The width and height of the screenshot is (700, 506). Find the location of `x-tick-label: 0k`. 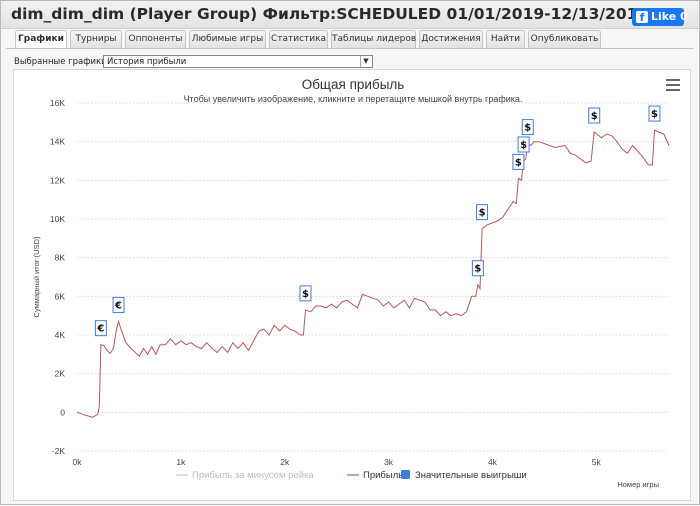

x-tick-label: 0k is located at coordinates (78, 462).